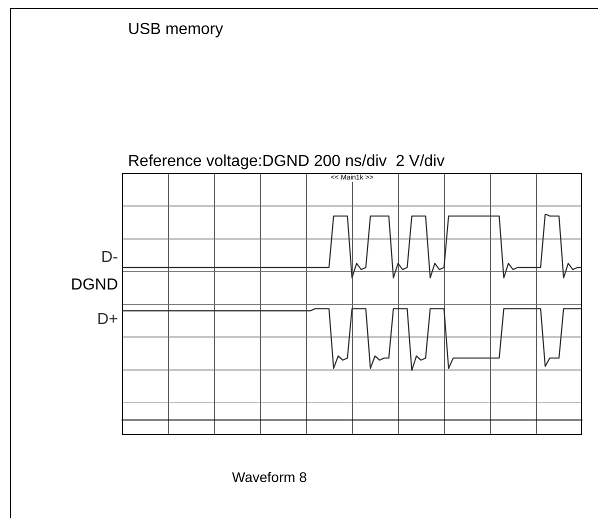  Describe the element at coordinates (109, 257) in the screenshot. I see `series-label: D-` at that location.